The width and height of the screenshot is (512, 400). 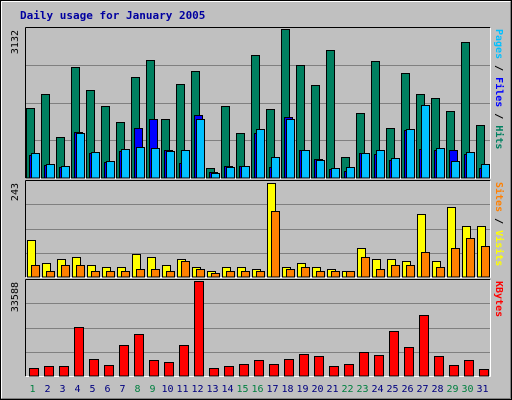 I want to click on x-tick-label-30: 30, so click(x=467, y=389).